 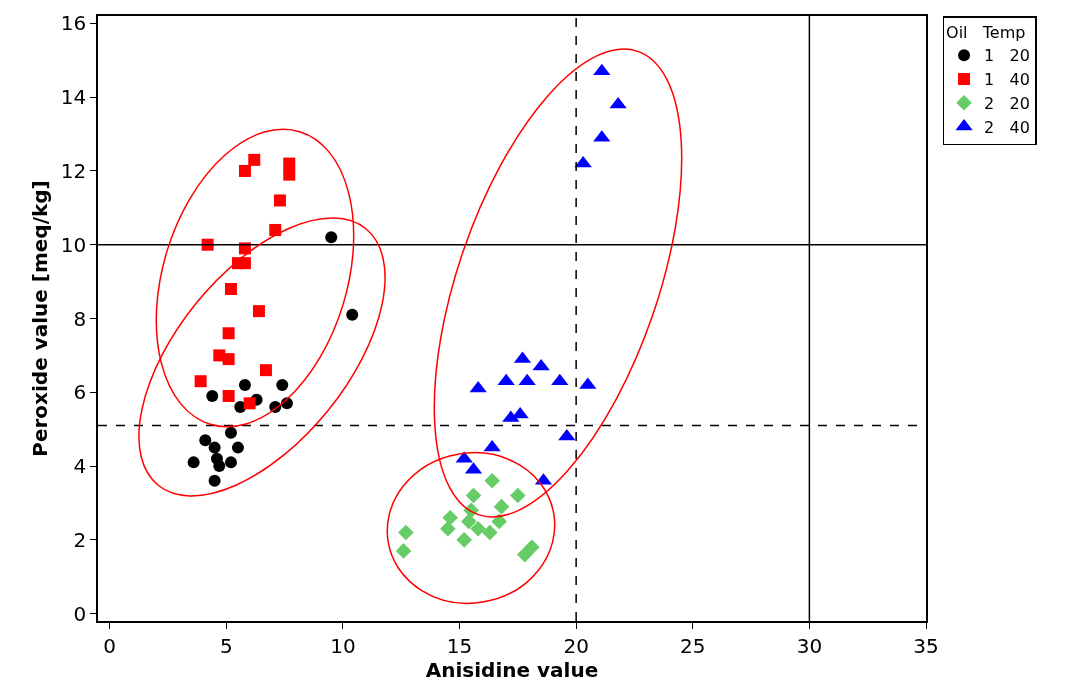 I want to click on x-tick-label: 5, so click(x=226, y=645).